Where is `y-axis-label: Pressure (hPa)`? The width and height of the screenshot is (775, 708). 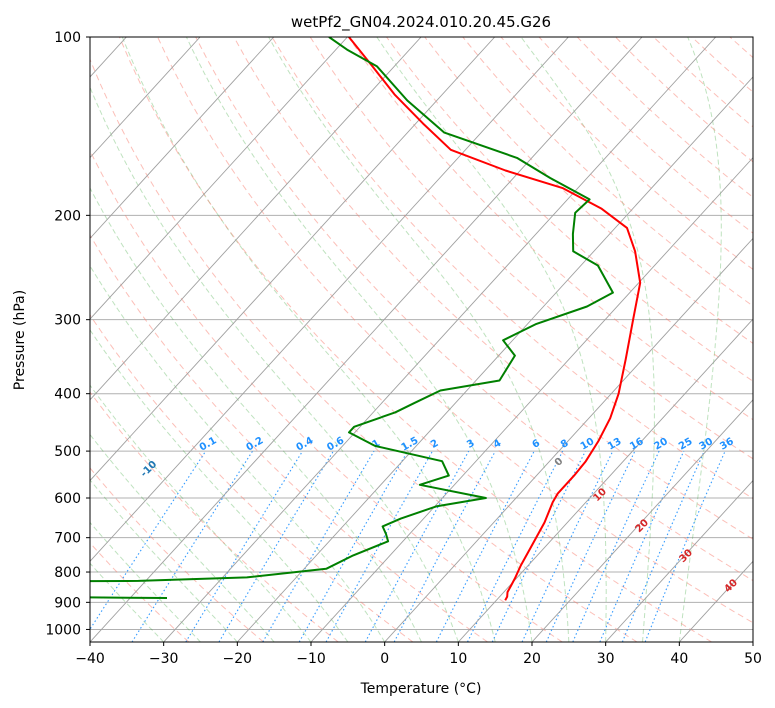
y-axis-label: Pressure (hPa) is located at coordinates (20, 340).